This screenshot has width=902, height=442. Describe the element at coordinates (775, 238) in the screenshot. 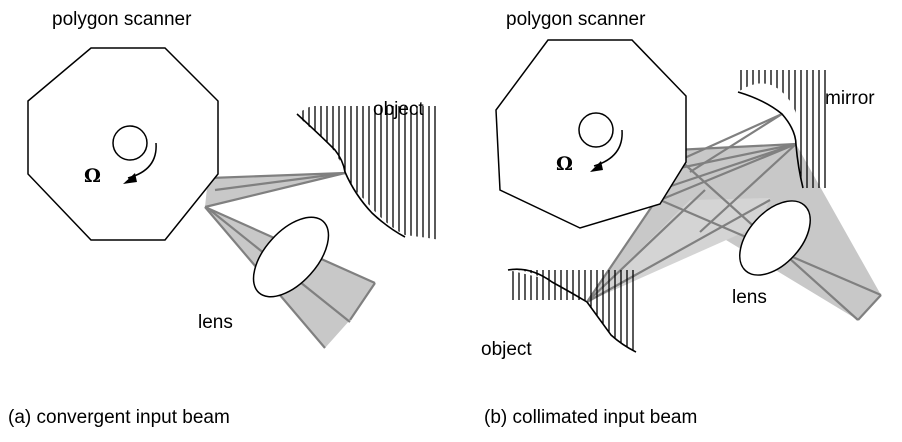

I see `lens-b` at that location.